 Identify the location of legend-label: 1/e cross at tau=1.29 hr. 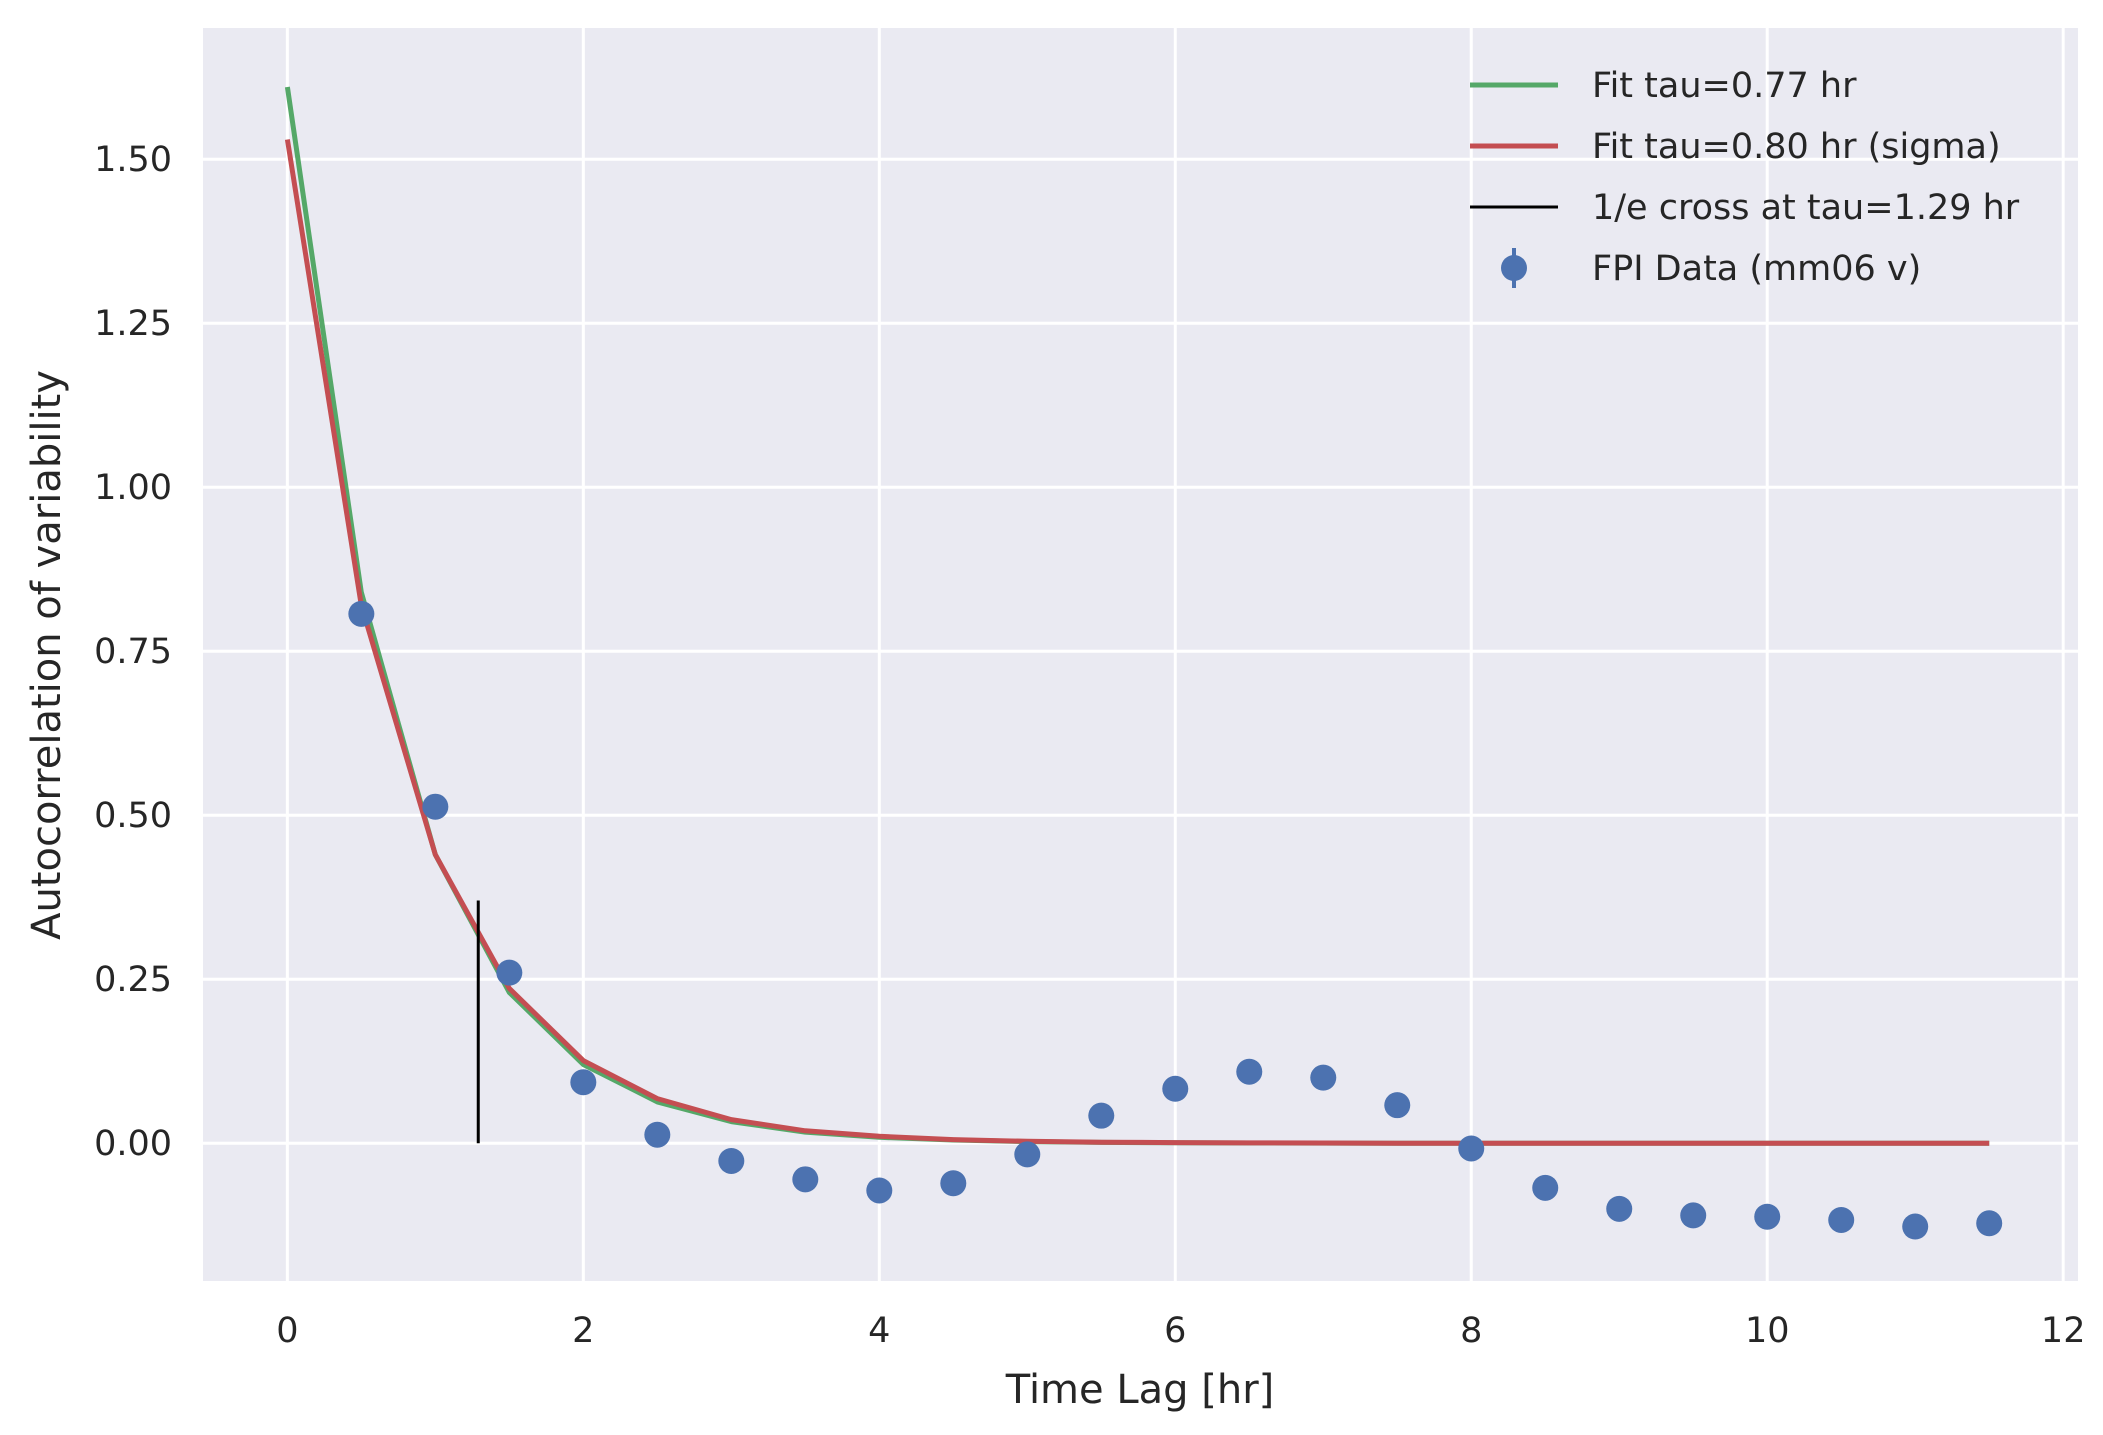
(1806, 208).